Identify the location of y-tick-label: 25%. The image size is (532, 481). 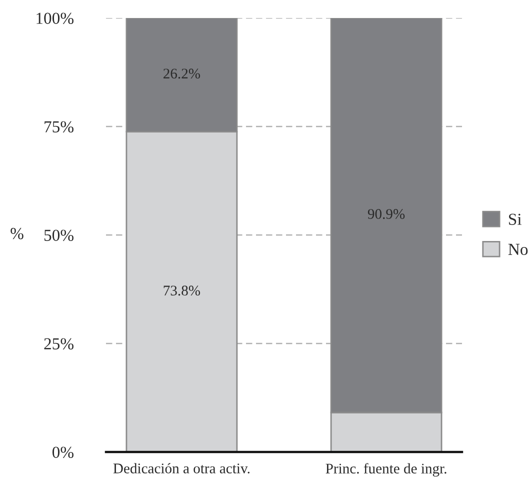
(59, 344).